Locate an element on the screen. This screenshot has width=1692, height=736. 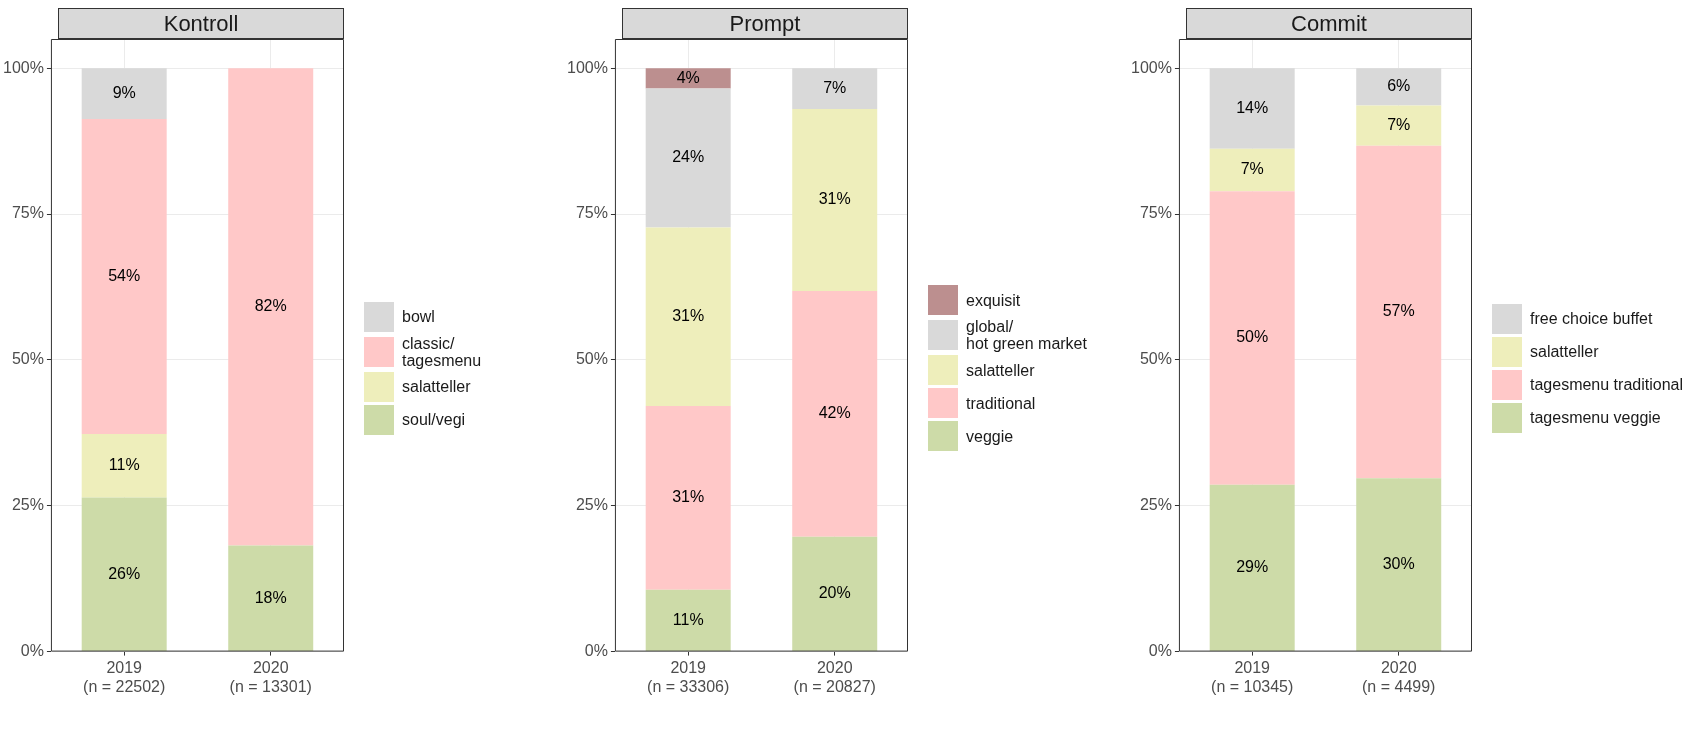
data-label: 24% is located at coordinates (688, 157).